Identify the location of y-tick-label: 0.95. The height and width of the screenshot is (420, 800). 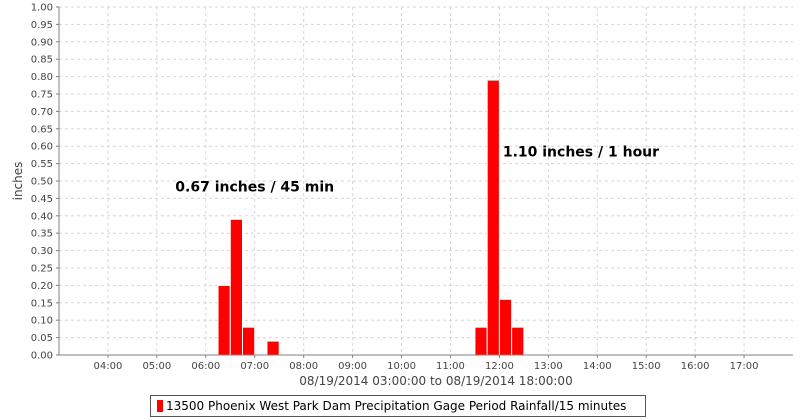
(42, 25).